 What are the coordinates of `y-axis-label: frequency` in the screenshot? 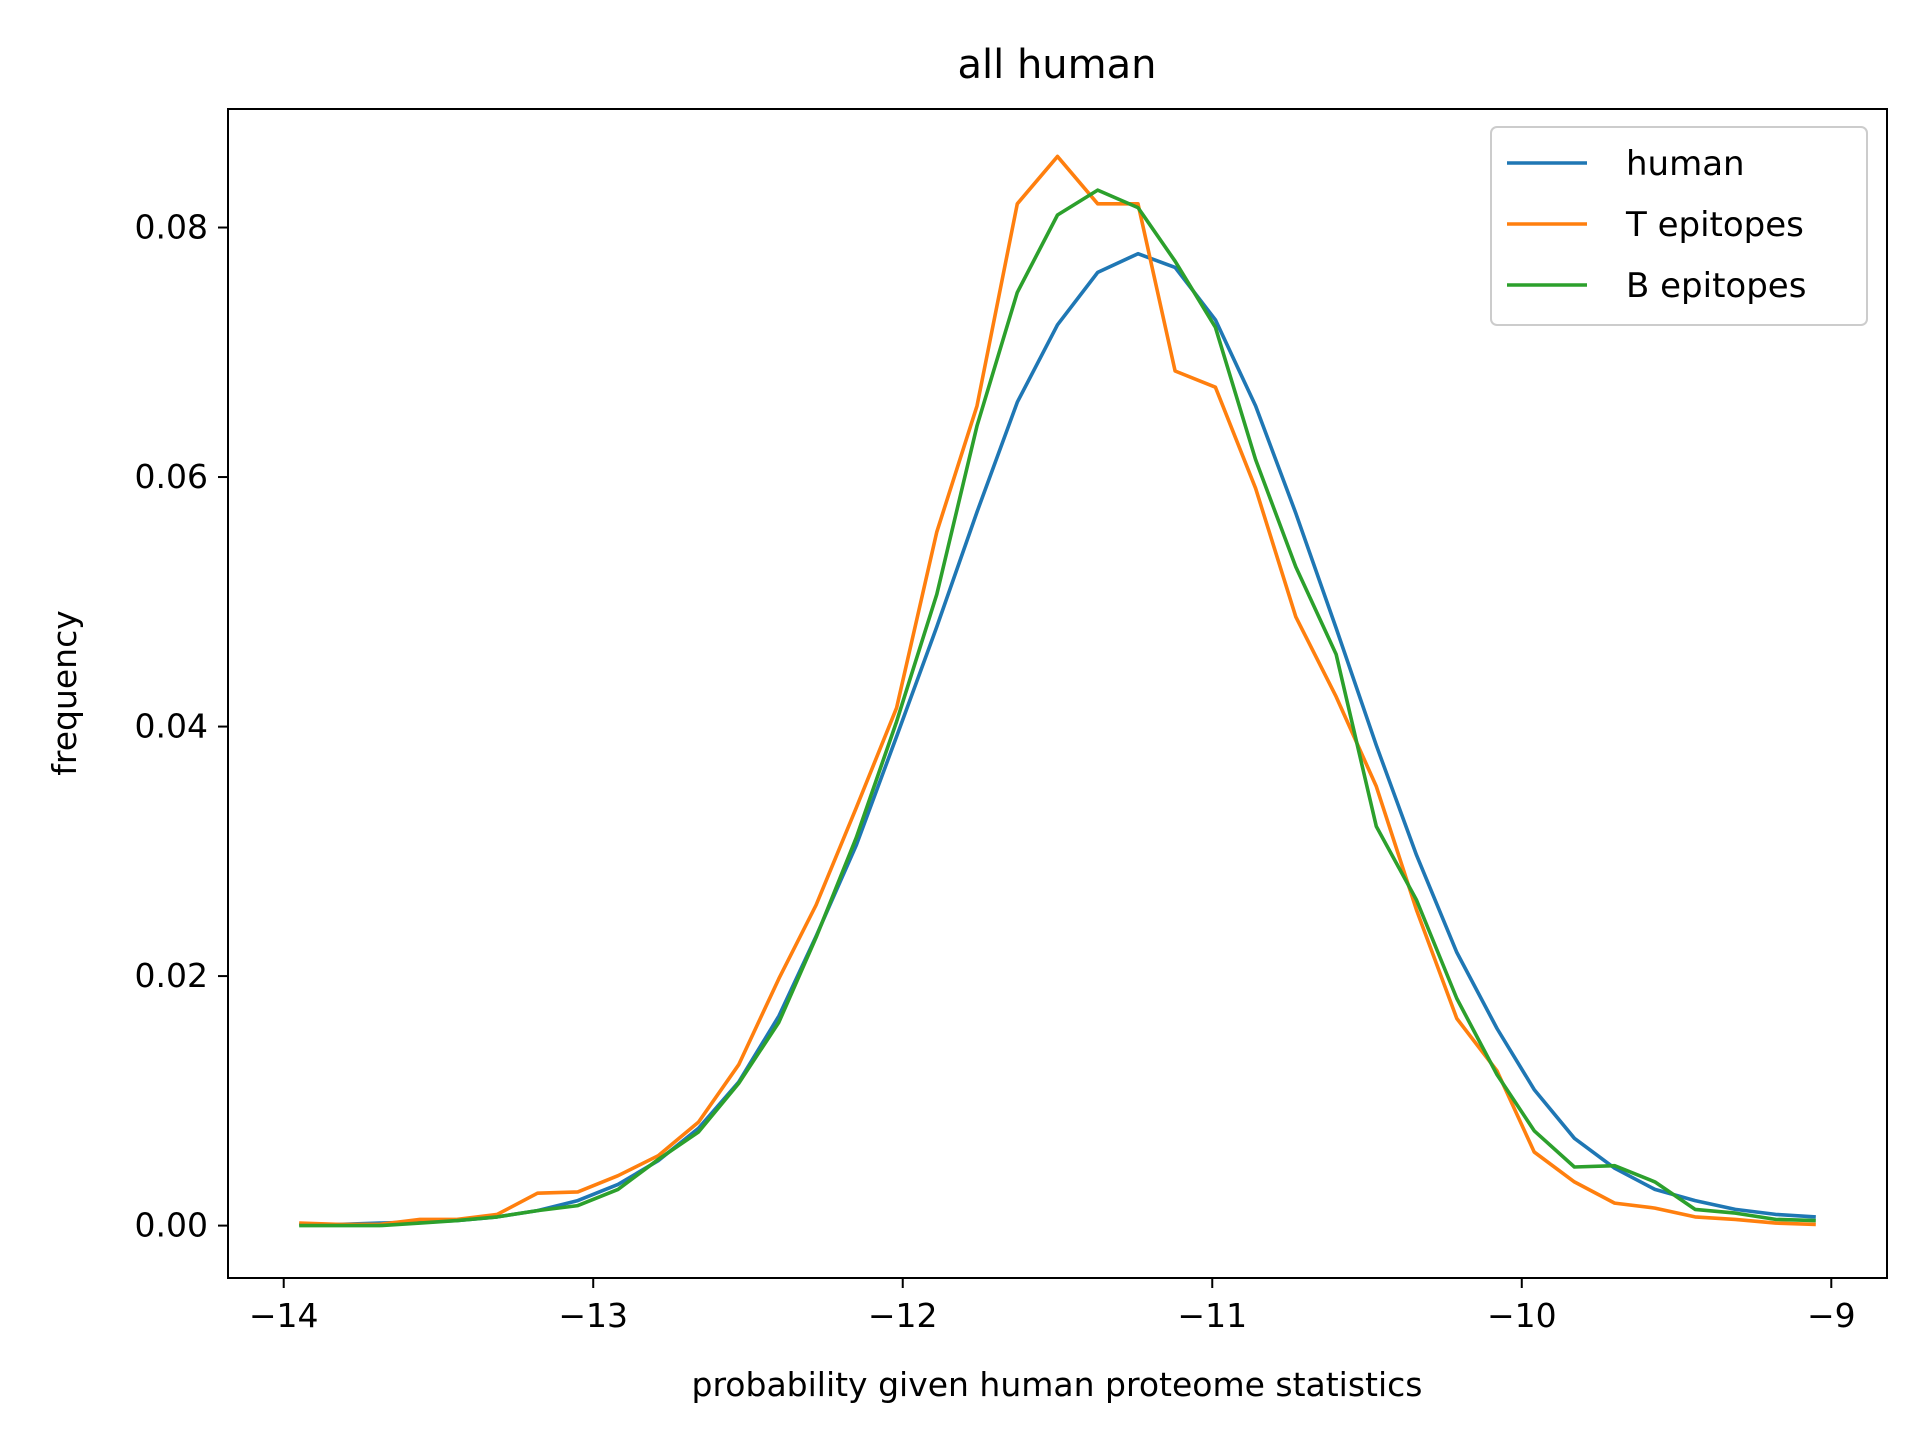 It's located at (64, 693).